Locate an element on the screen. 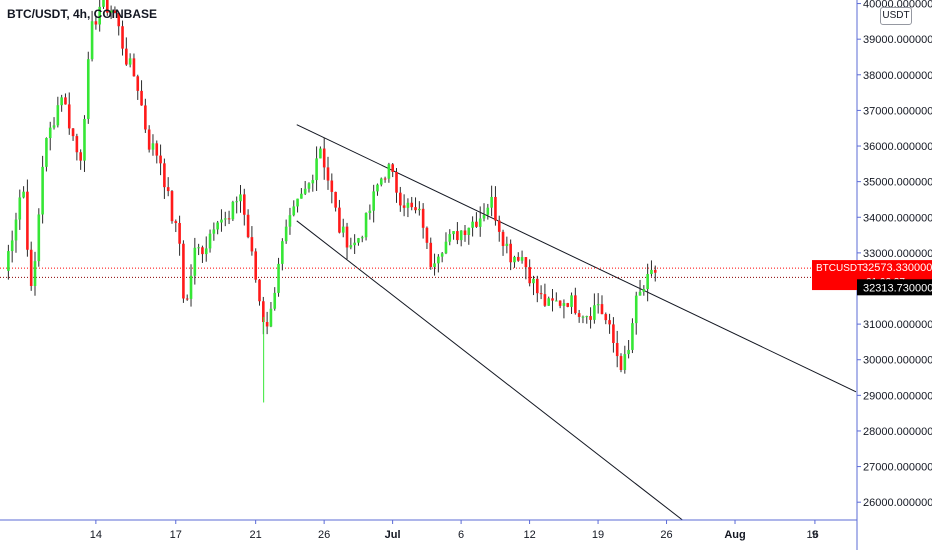  x-tick-label: 17 is located at coordinates (176, 535).